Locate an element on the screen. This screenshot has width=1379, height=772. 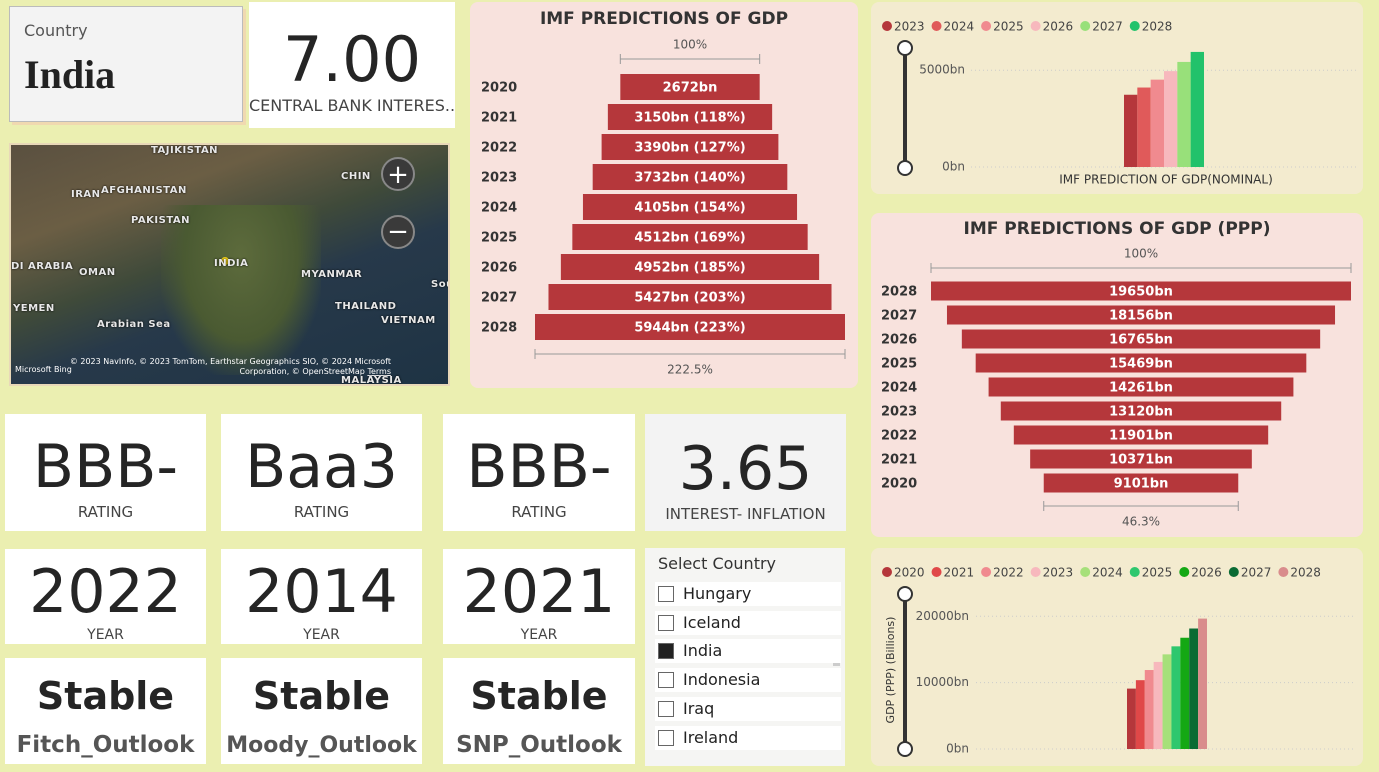
scale-label: 46.3% is located at coordinates (1141, 522).